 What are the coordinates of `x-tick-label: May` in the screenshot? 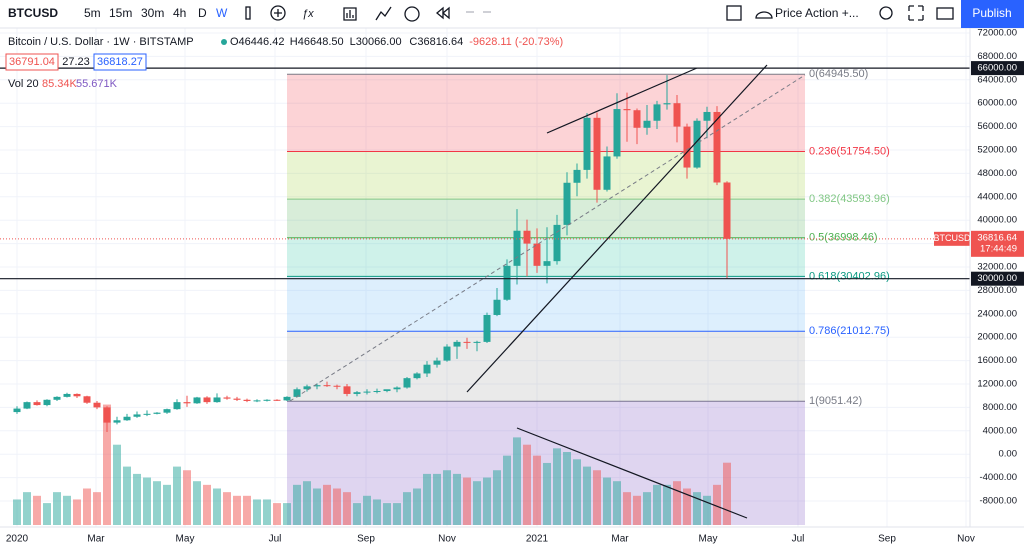 It's located at (708, 539).